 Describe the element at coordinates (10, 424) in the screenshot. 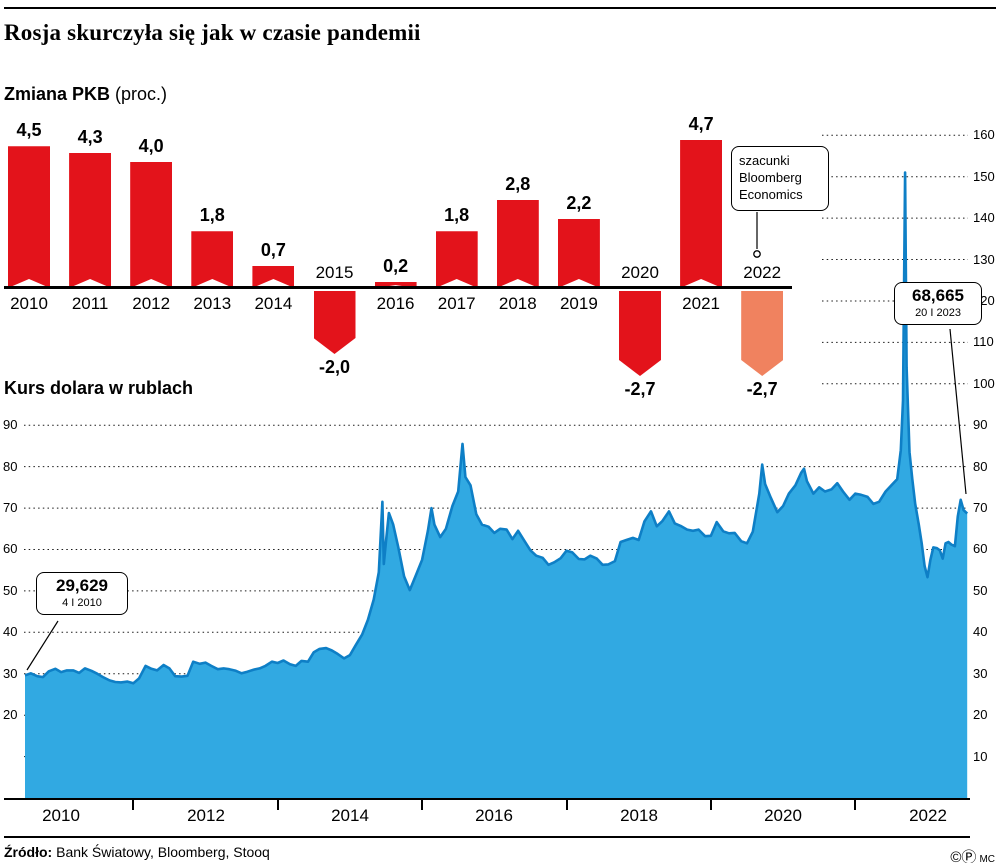

I see `y-axis-label-left-90: 90` at that location.